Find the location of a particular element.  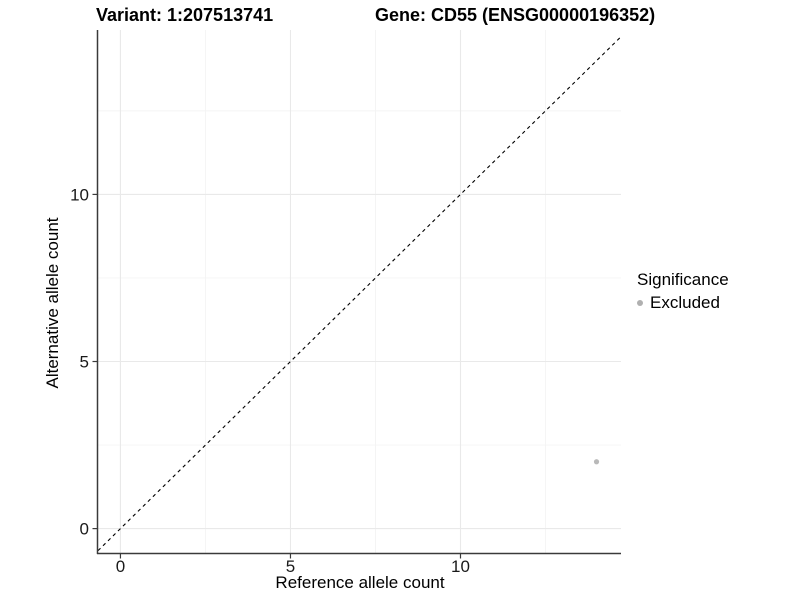

legend-items: Excluded is located at coordinates (683, 303).